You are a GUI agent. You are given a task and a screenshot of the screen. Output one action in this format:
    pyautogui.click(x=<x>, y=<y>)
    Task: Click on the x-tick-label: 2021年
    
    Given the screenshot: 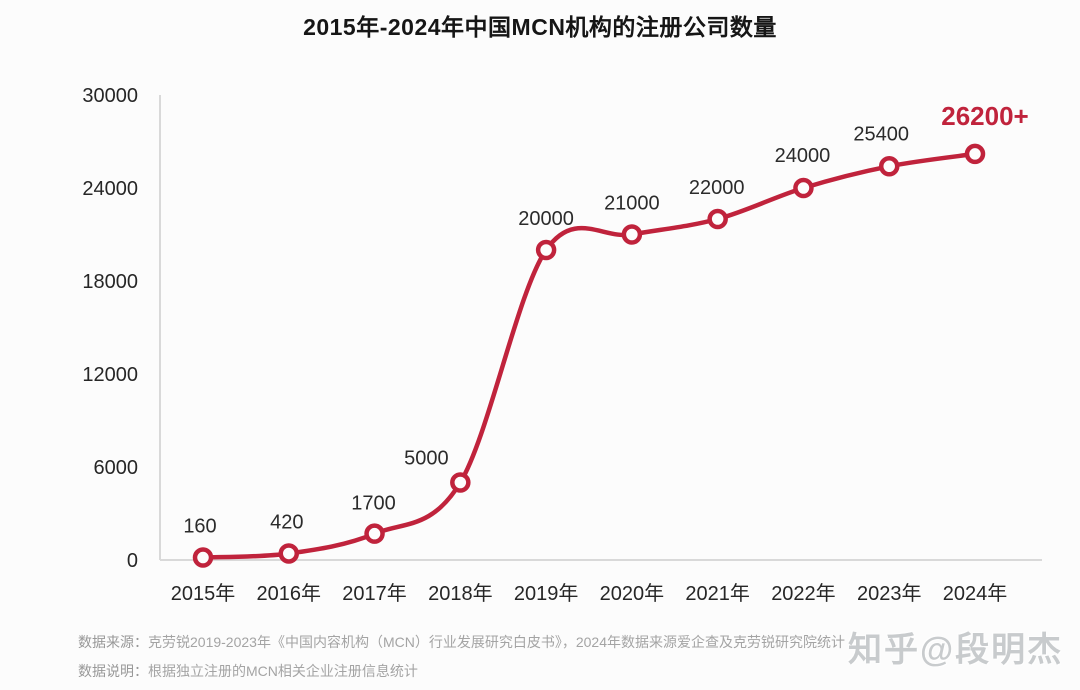 What is the action you would take?
    pyautogui.click(x=717, y=593)
    